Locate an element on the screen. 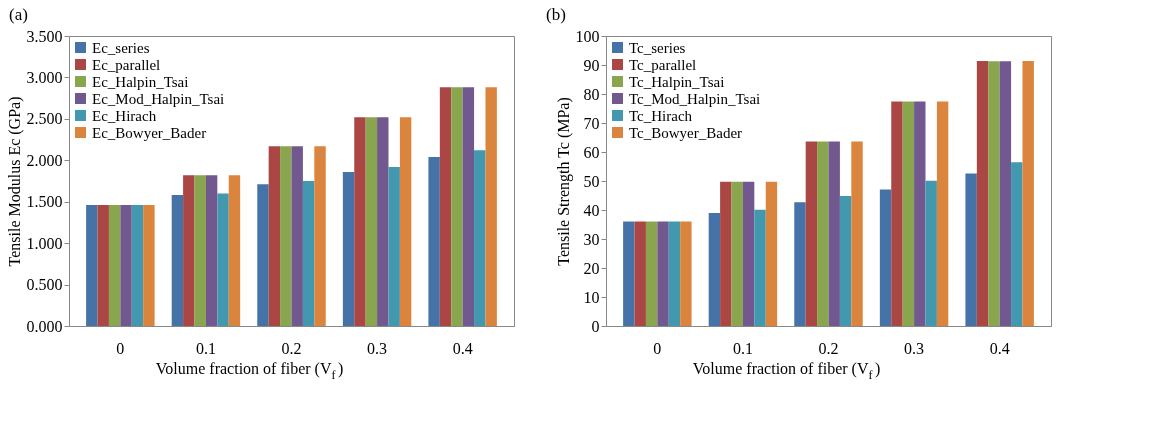  y-tick-label: 1.500 is located at coordinates (44, 202).